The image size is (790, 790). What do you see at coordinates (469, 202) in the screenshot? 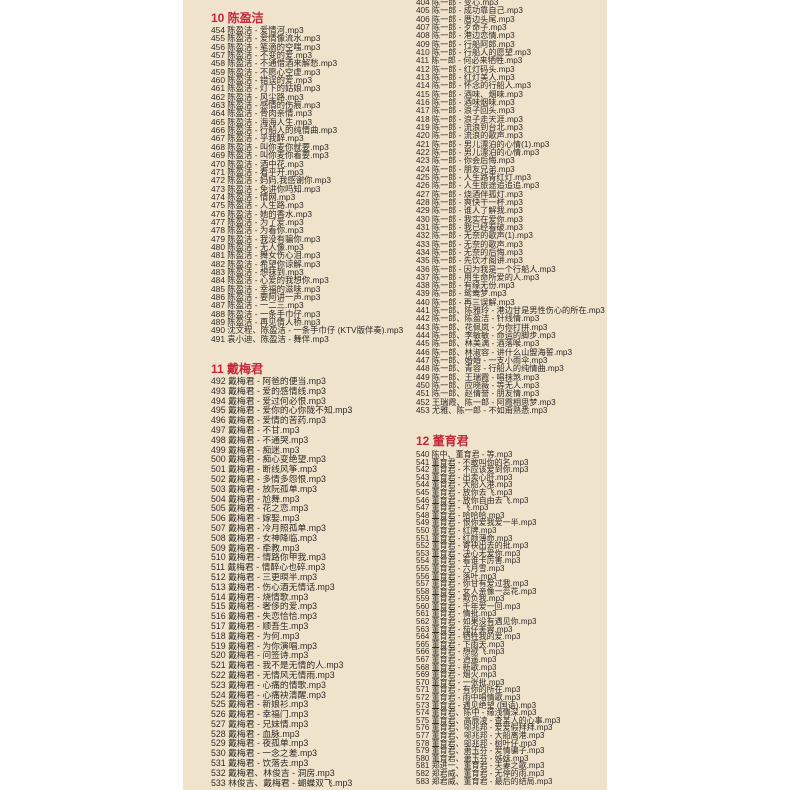
I see `song-item: 428 陈一郎 - 爽快干一杯.mp3` at bounding box center [469, 202].